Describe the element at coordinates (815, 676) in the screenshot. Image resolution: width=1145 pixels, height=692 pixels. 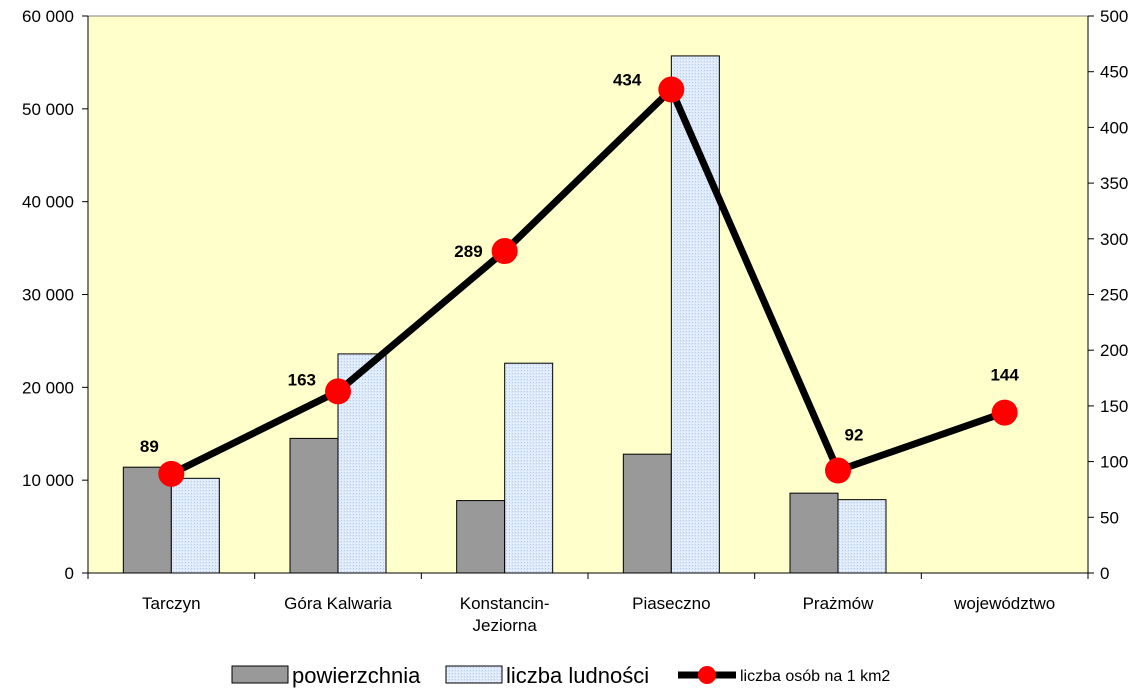
I see `legend-label-liczba-osob: liczba osób na 1 km2` at that location.